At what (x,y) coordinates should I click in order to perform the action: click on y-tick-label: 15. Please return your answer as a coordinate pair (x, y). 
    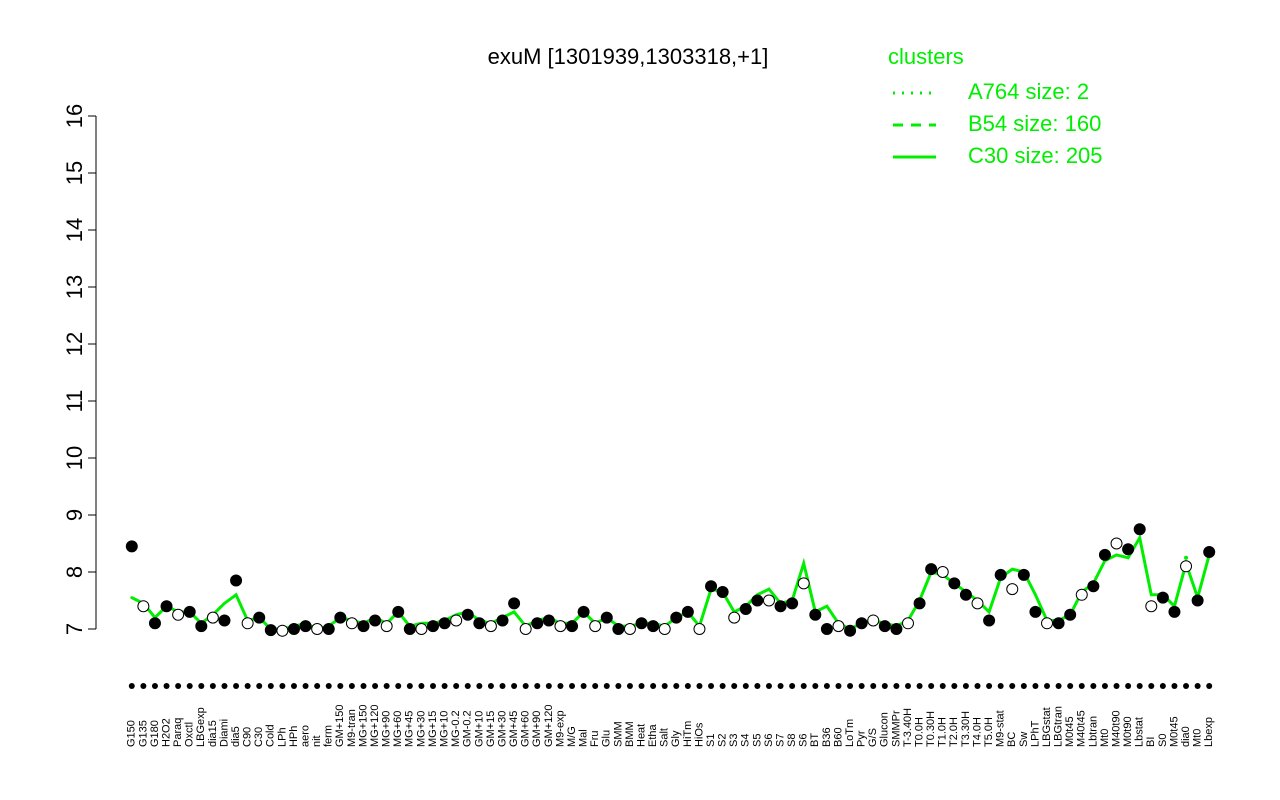
    Looking at the image, I should click on (74, 173).